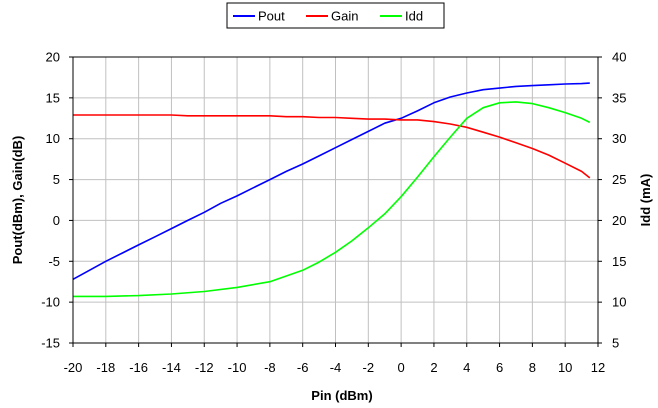 This screenshot has width=658, height=408. Describe the element at coordinates (105, 367) in the screenshot. I see `x-tick-label: -18` at that location.